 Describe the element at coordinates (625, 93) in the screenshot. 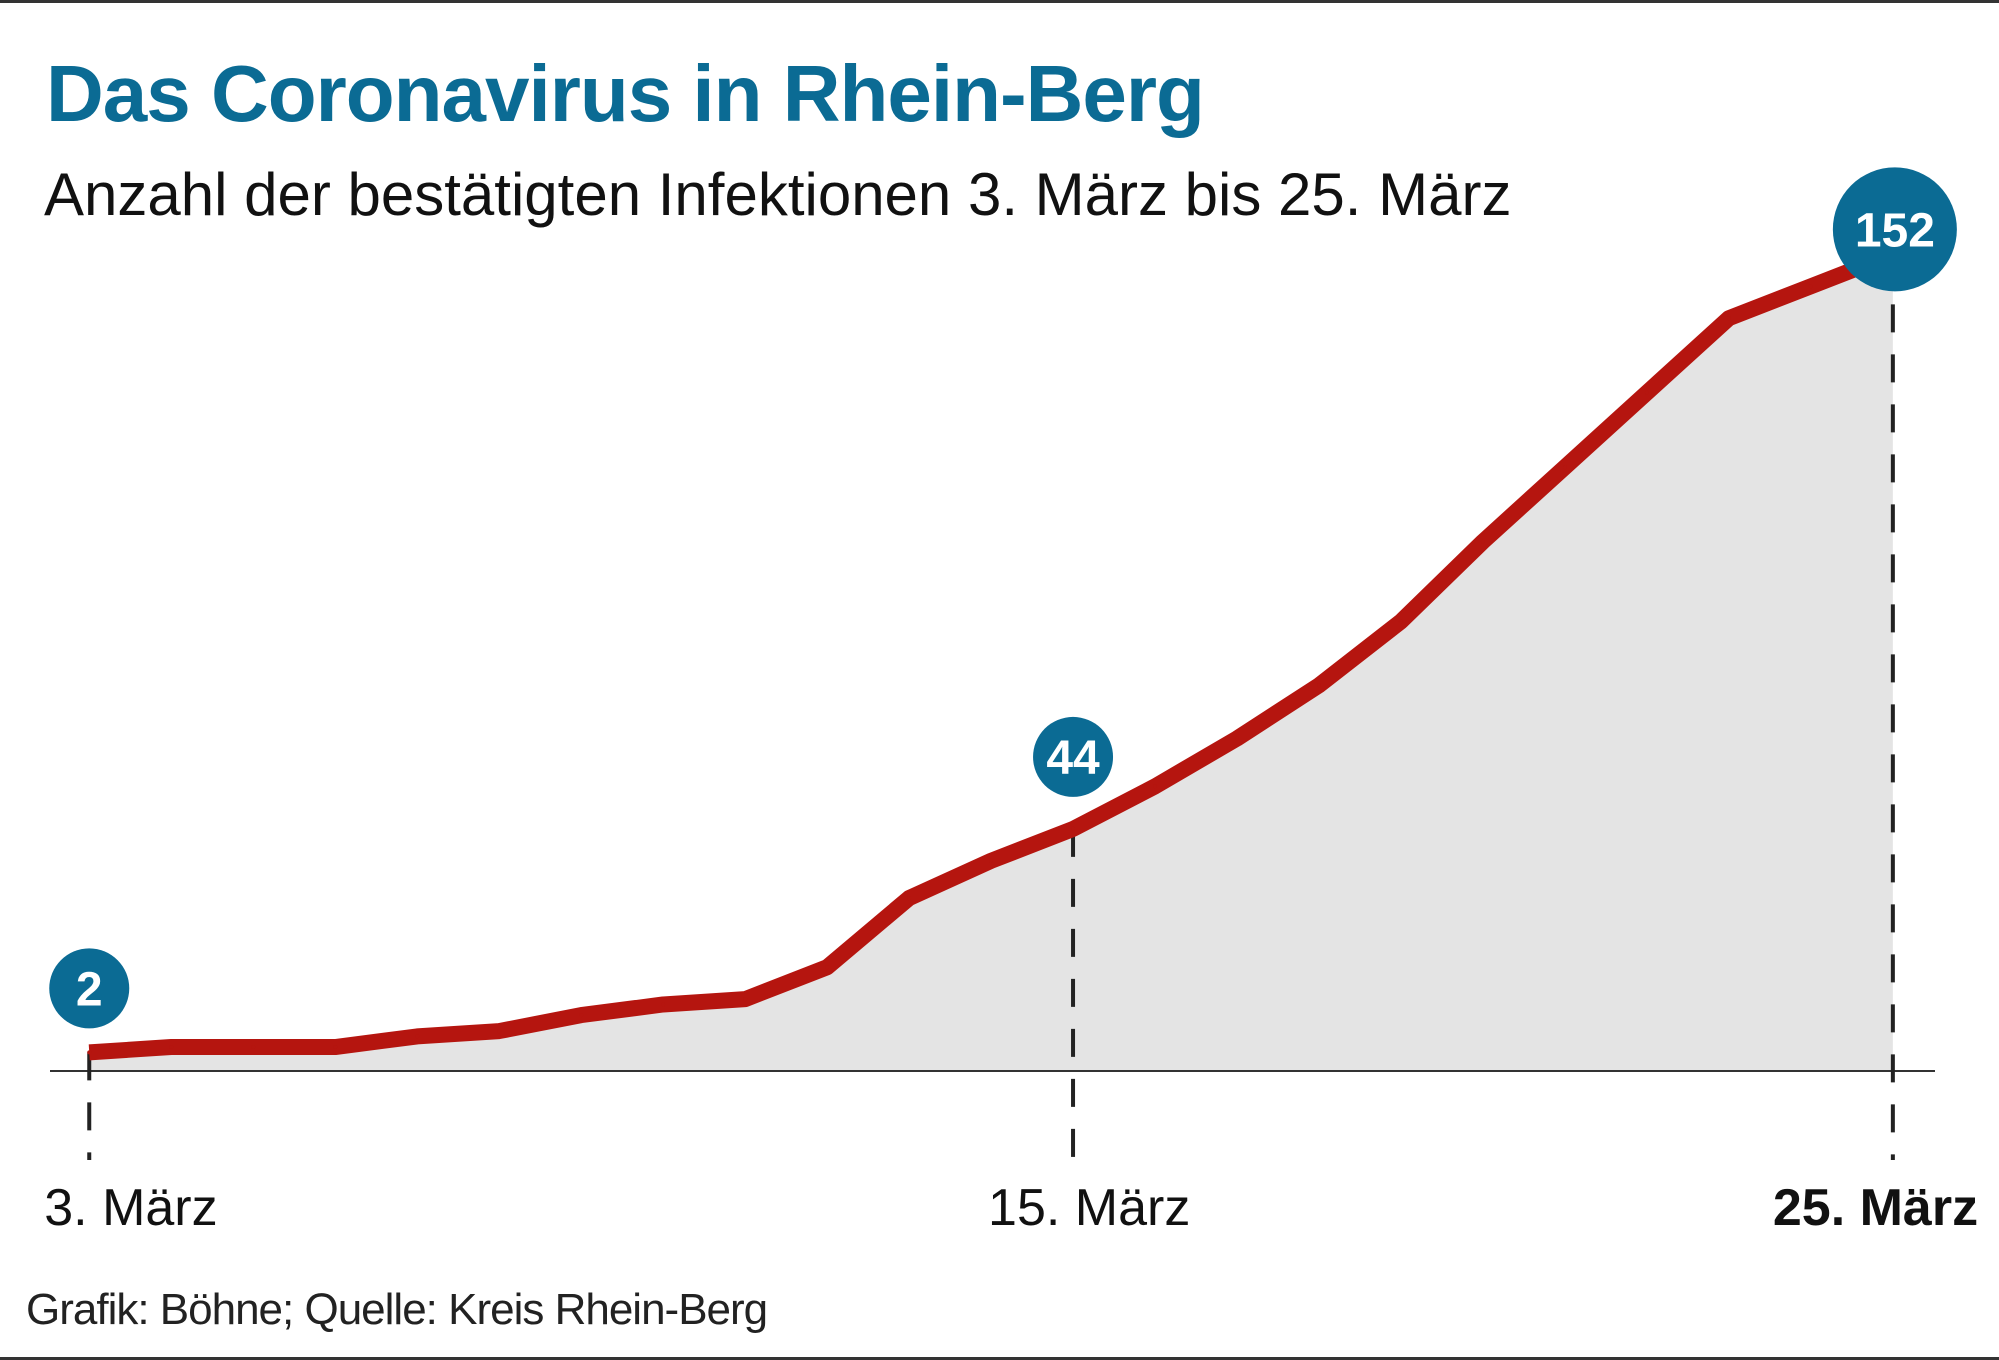

I see `chart-title: Das Coronavirus in Rhein-Berg` at that location.